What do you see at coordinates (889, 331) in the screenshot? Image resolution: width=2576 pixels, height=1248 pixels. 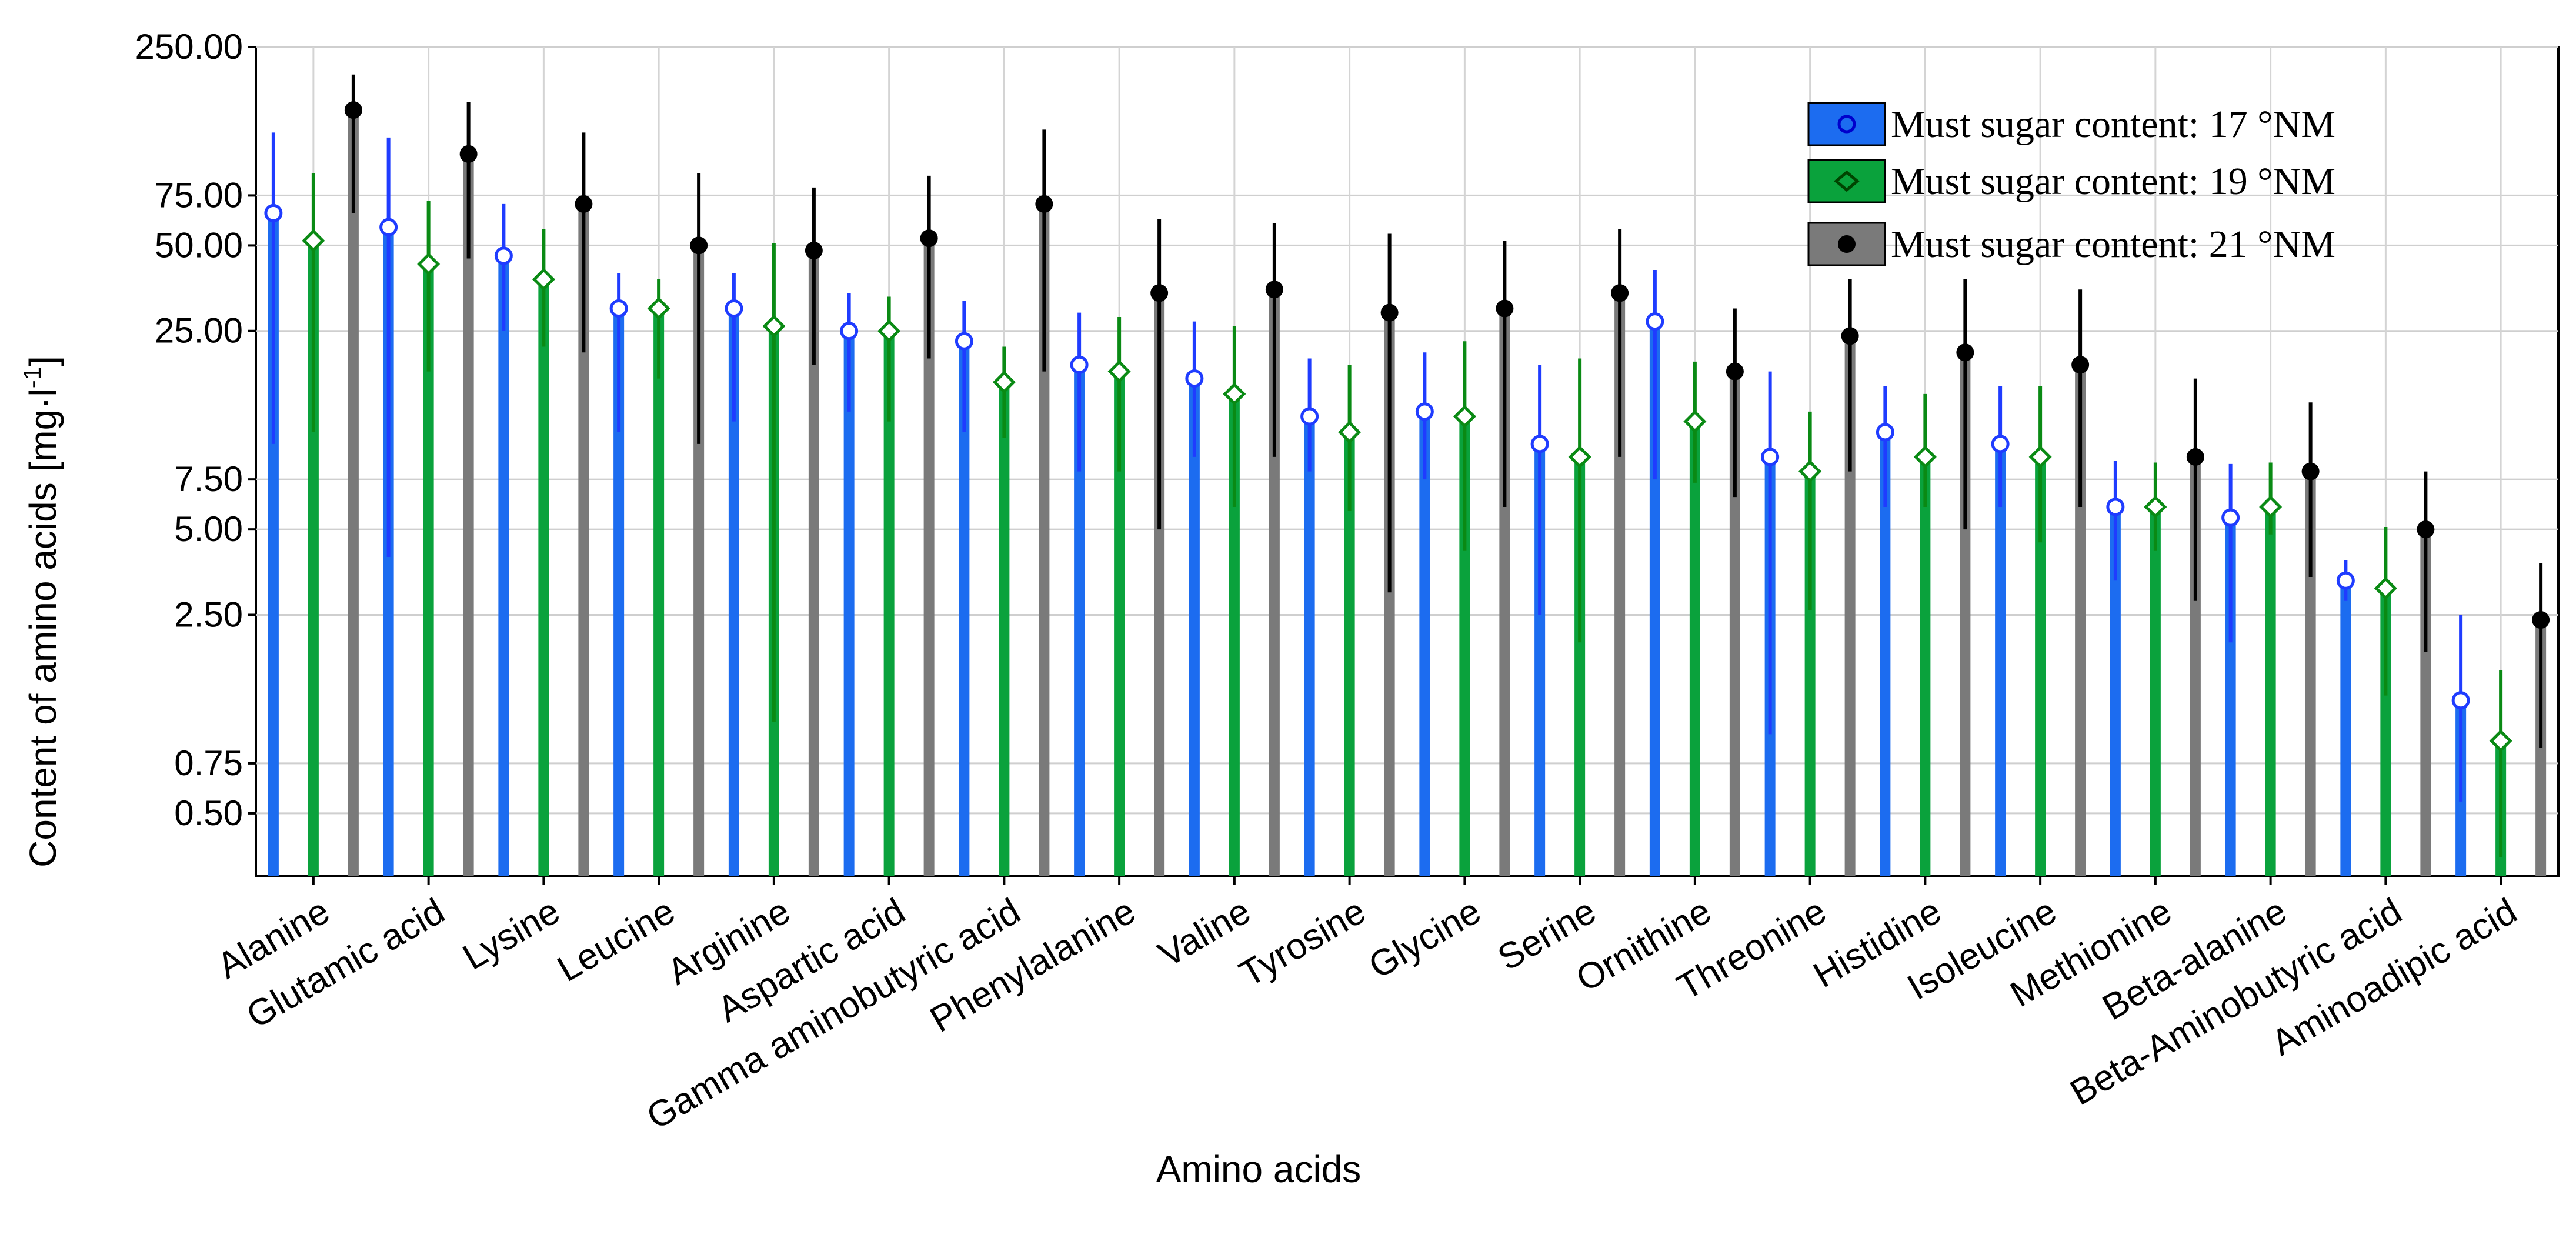 I see `point-series2-aspartic-acid` at bounding box center [889, 331].